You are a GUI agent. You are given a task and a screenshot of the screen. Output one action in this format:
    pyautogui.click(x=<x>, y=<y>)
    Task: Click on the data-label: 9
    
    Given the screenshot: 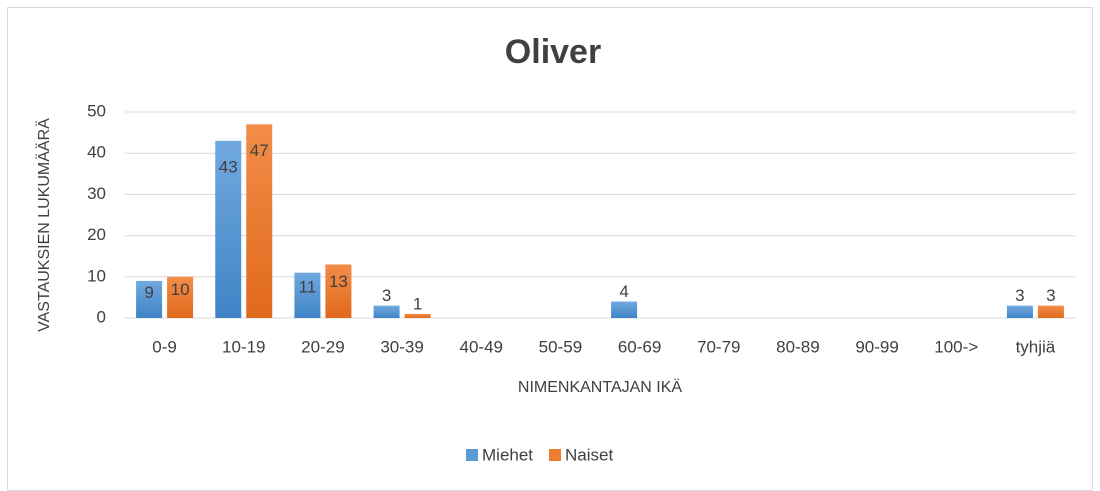 What is the action you would take?
    pyautogui.click(x=148, y=292)
    